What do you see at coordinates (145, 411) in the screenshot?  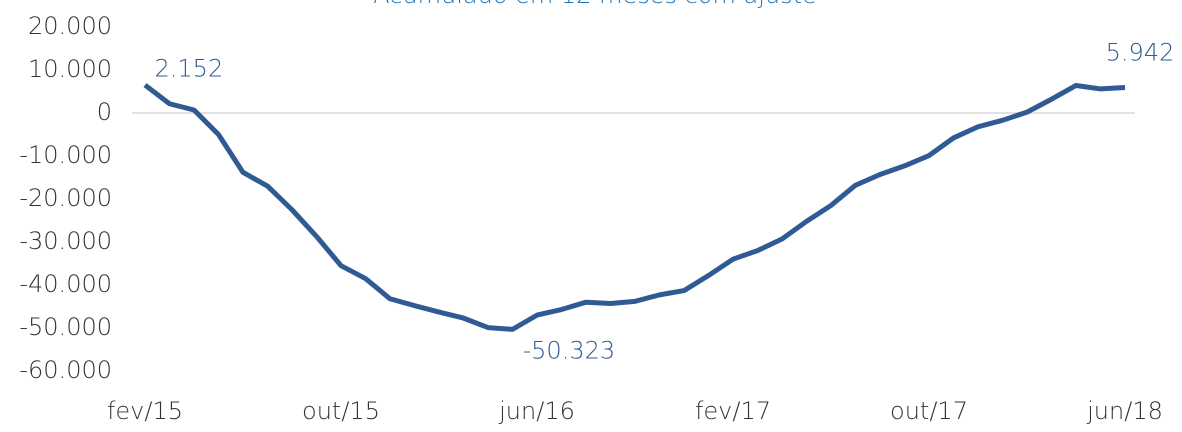 I see `x-tick-label: fev/15` at bounding box center [145, 411].